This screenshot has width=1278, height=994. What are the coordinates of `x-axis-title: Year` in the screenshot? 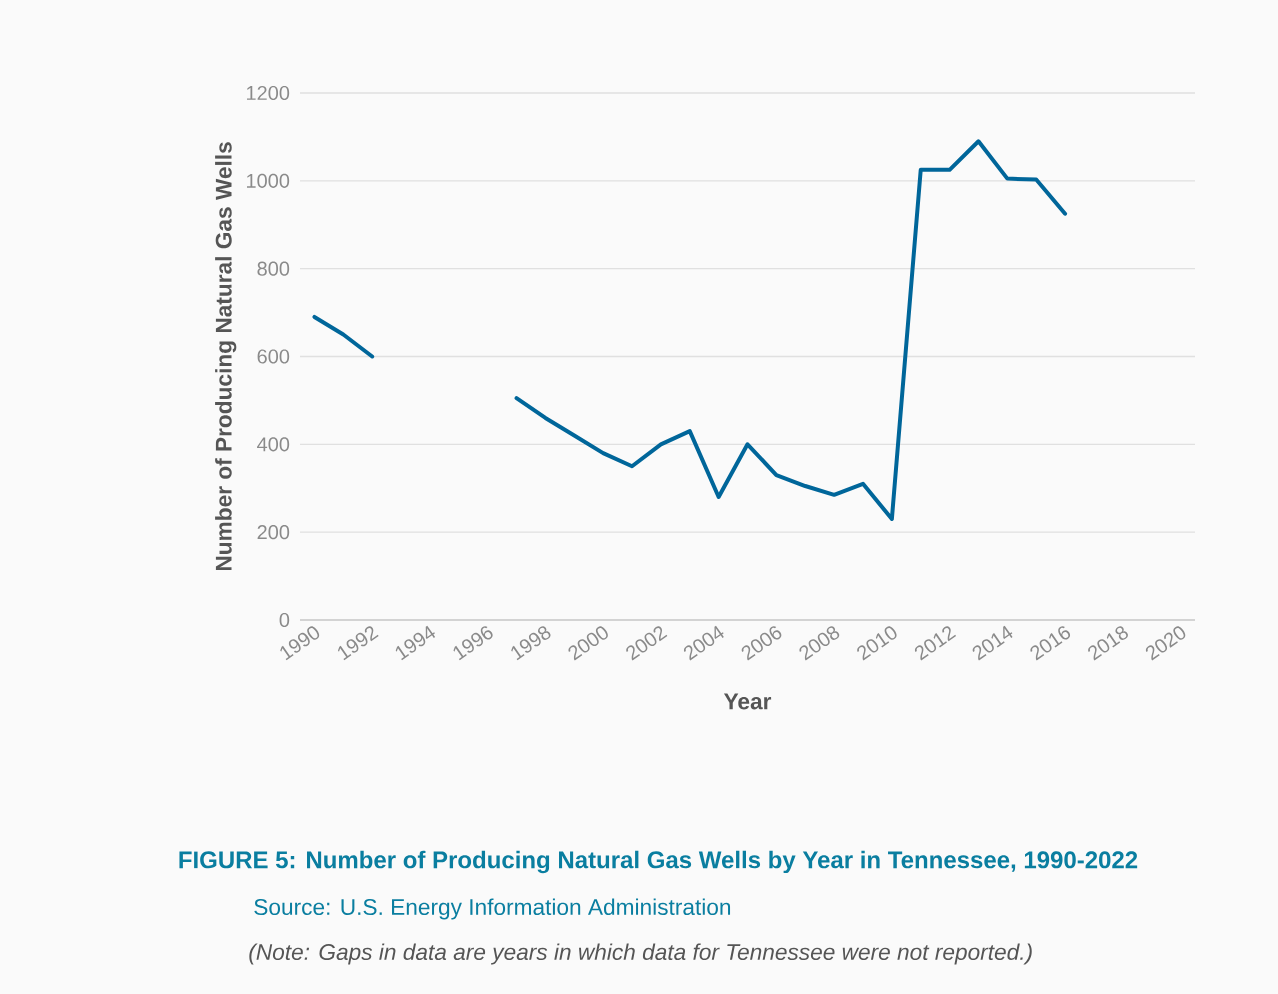 It's located at (747, 701).